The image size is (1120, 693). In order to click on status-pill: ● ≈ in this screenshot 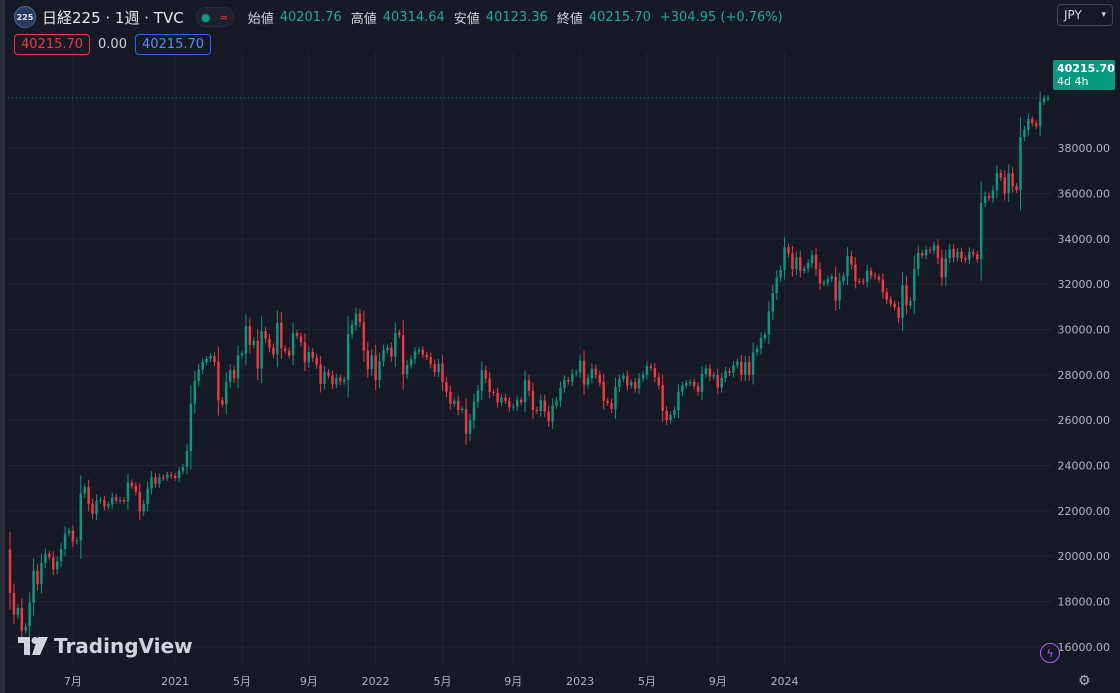, I will do `click(214, 17)`.